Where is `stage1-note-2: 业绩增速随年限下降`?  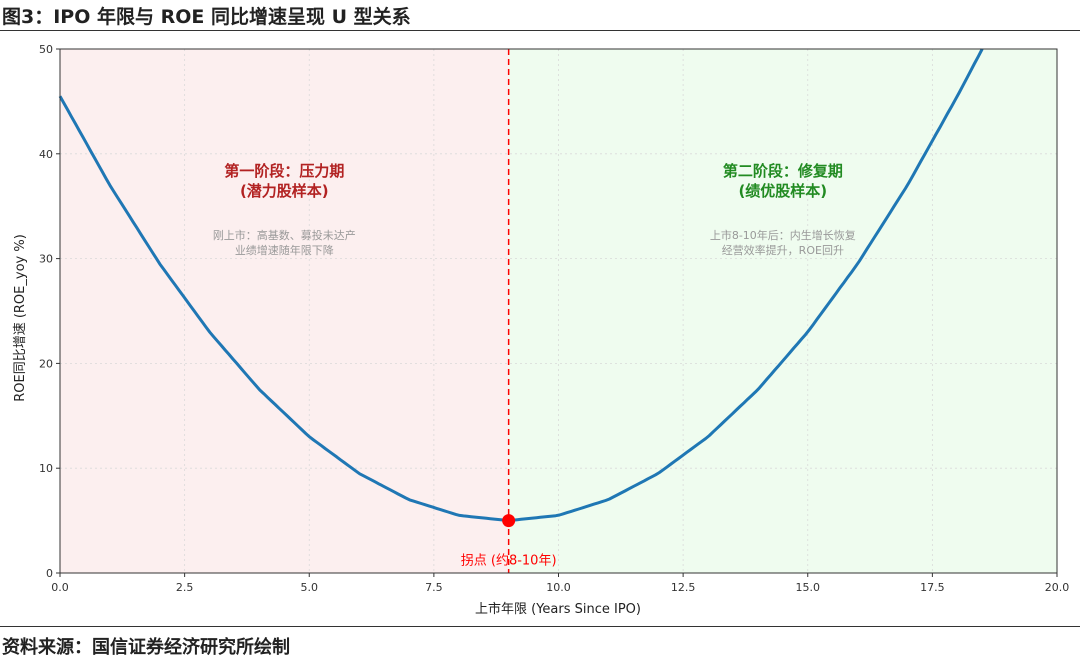
stage1-note-2: 业绩增速随年限下降 is located at coordinates (284, 250).